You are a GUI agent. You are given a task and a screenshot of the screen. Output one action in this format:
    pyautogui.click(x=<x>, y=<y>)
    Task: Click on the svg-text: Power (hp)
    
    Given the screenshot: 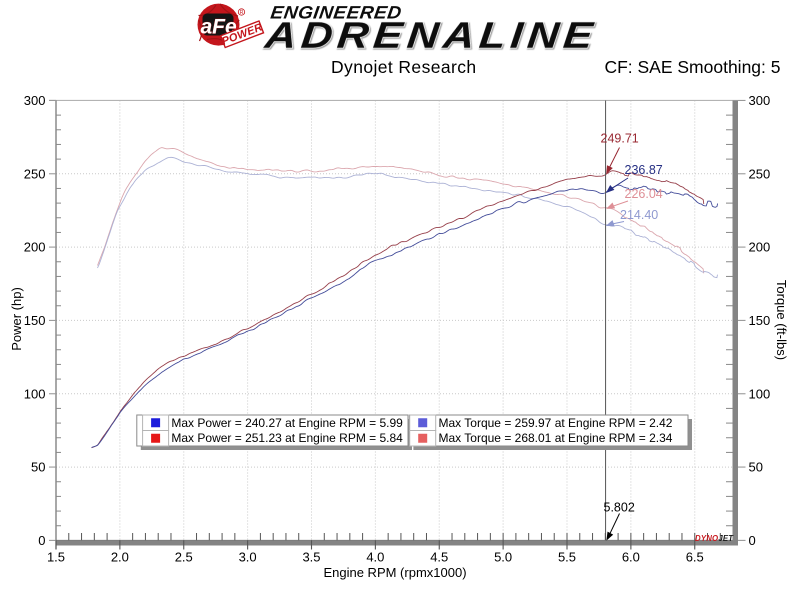 What is the action you would take?
    pyautogui.click(x=16, y=319)
    